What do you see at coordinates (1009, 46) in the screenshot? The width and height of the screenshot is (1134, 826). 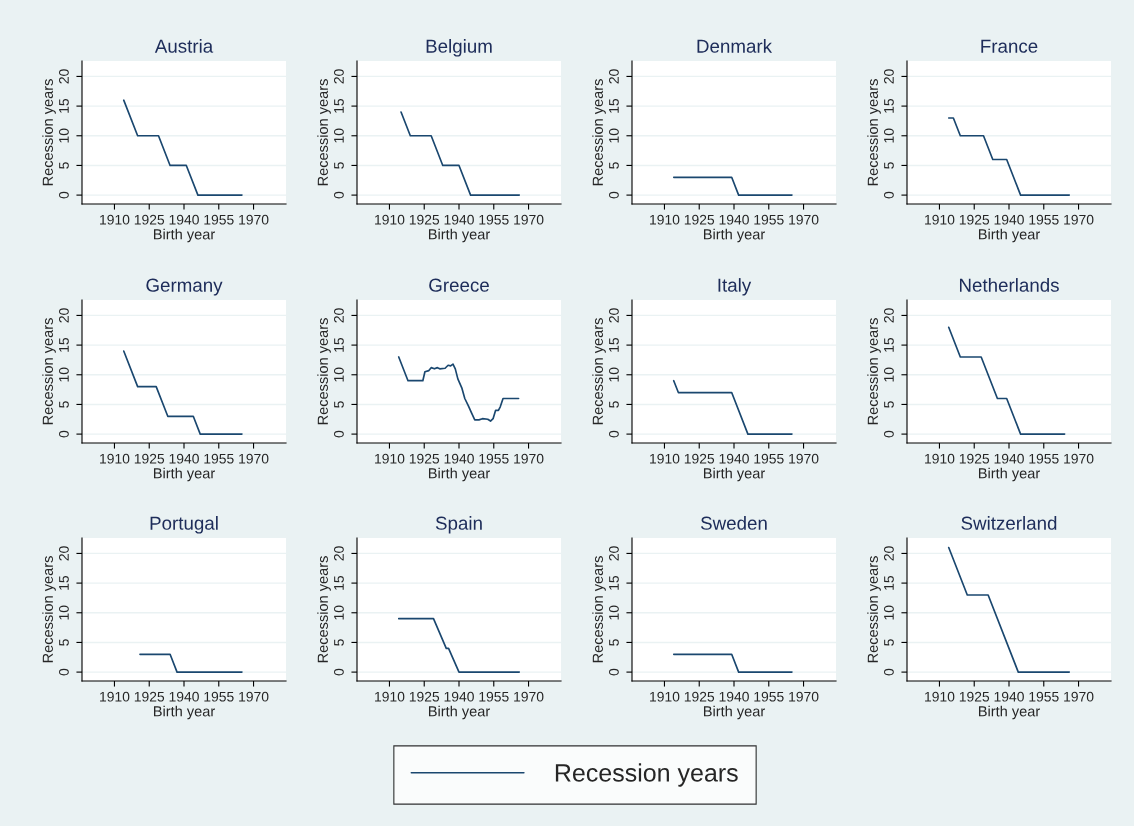 I see `chart-title: France` at bounding box center [1009, 46].